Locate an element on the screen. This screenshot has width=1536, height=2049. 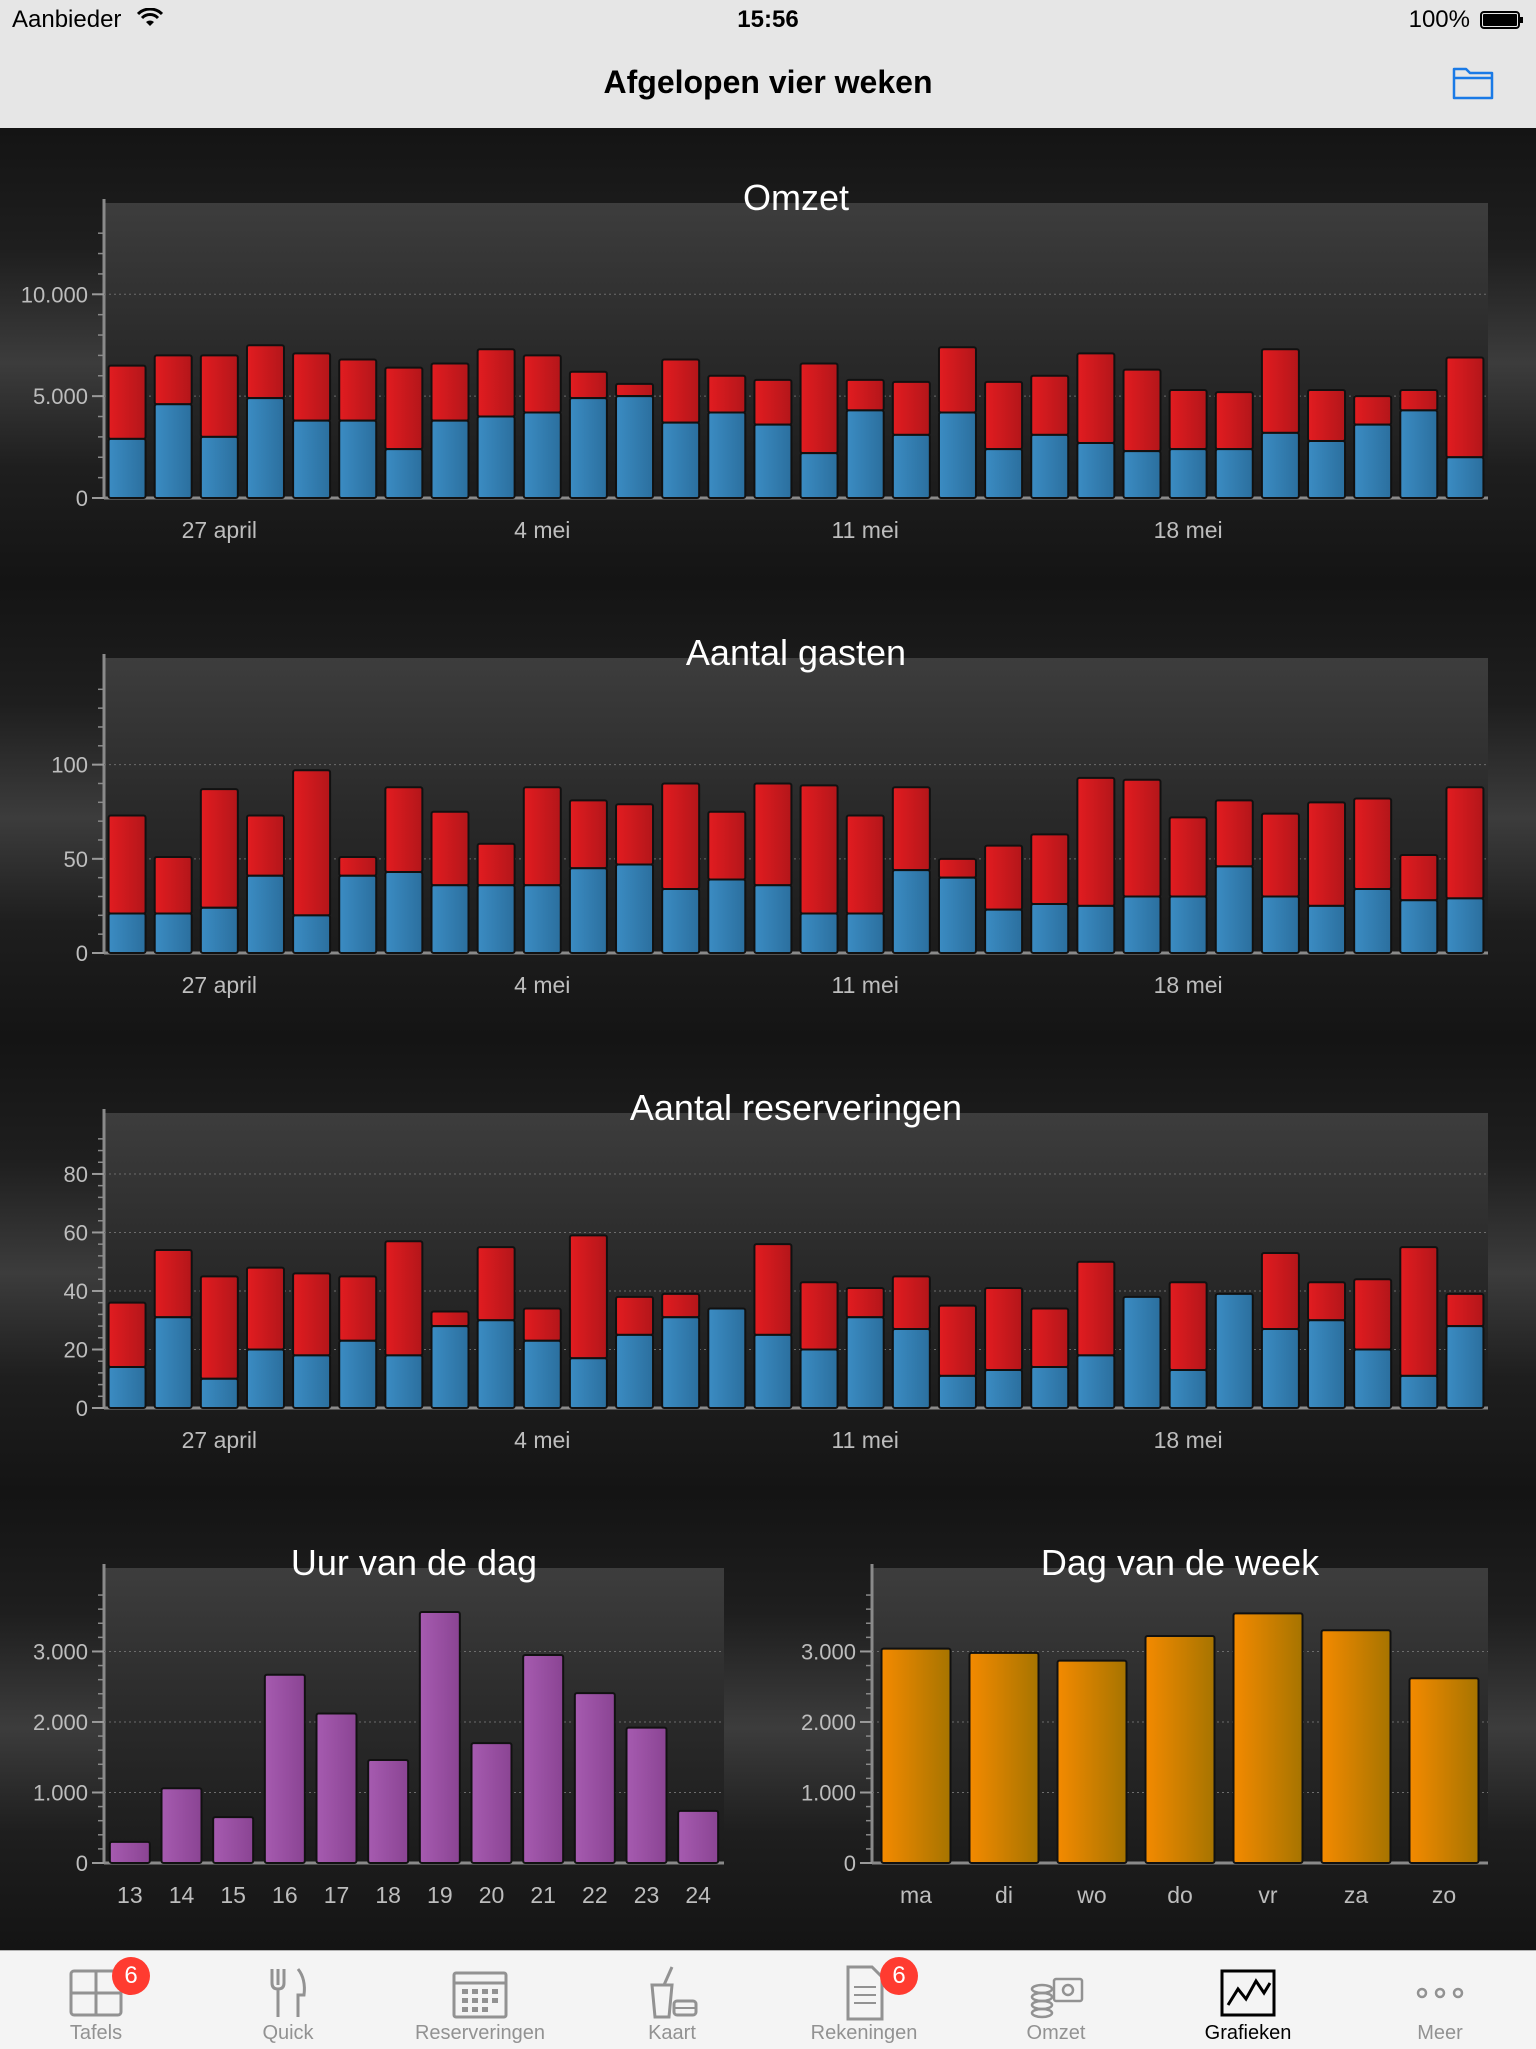
y-tick-label: 40 is located at coordinates (76, 1291).